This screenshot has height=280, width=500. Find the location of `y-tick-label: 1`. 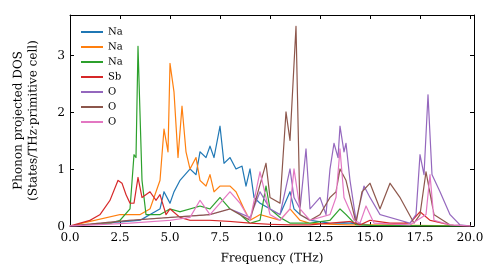

y-tick-label: 1 is located at coordinates (61, 169).